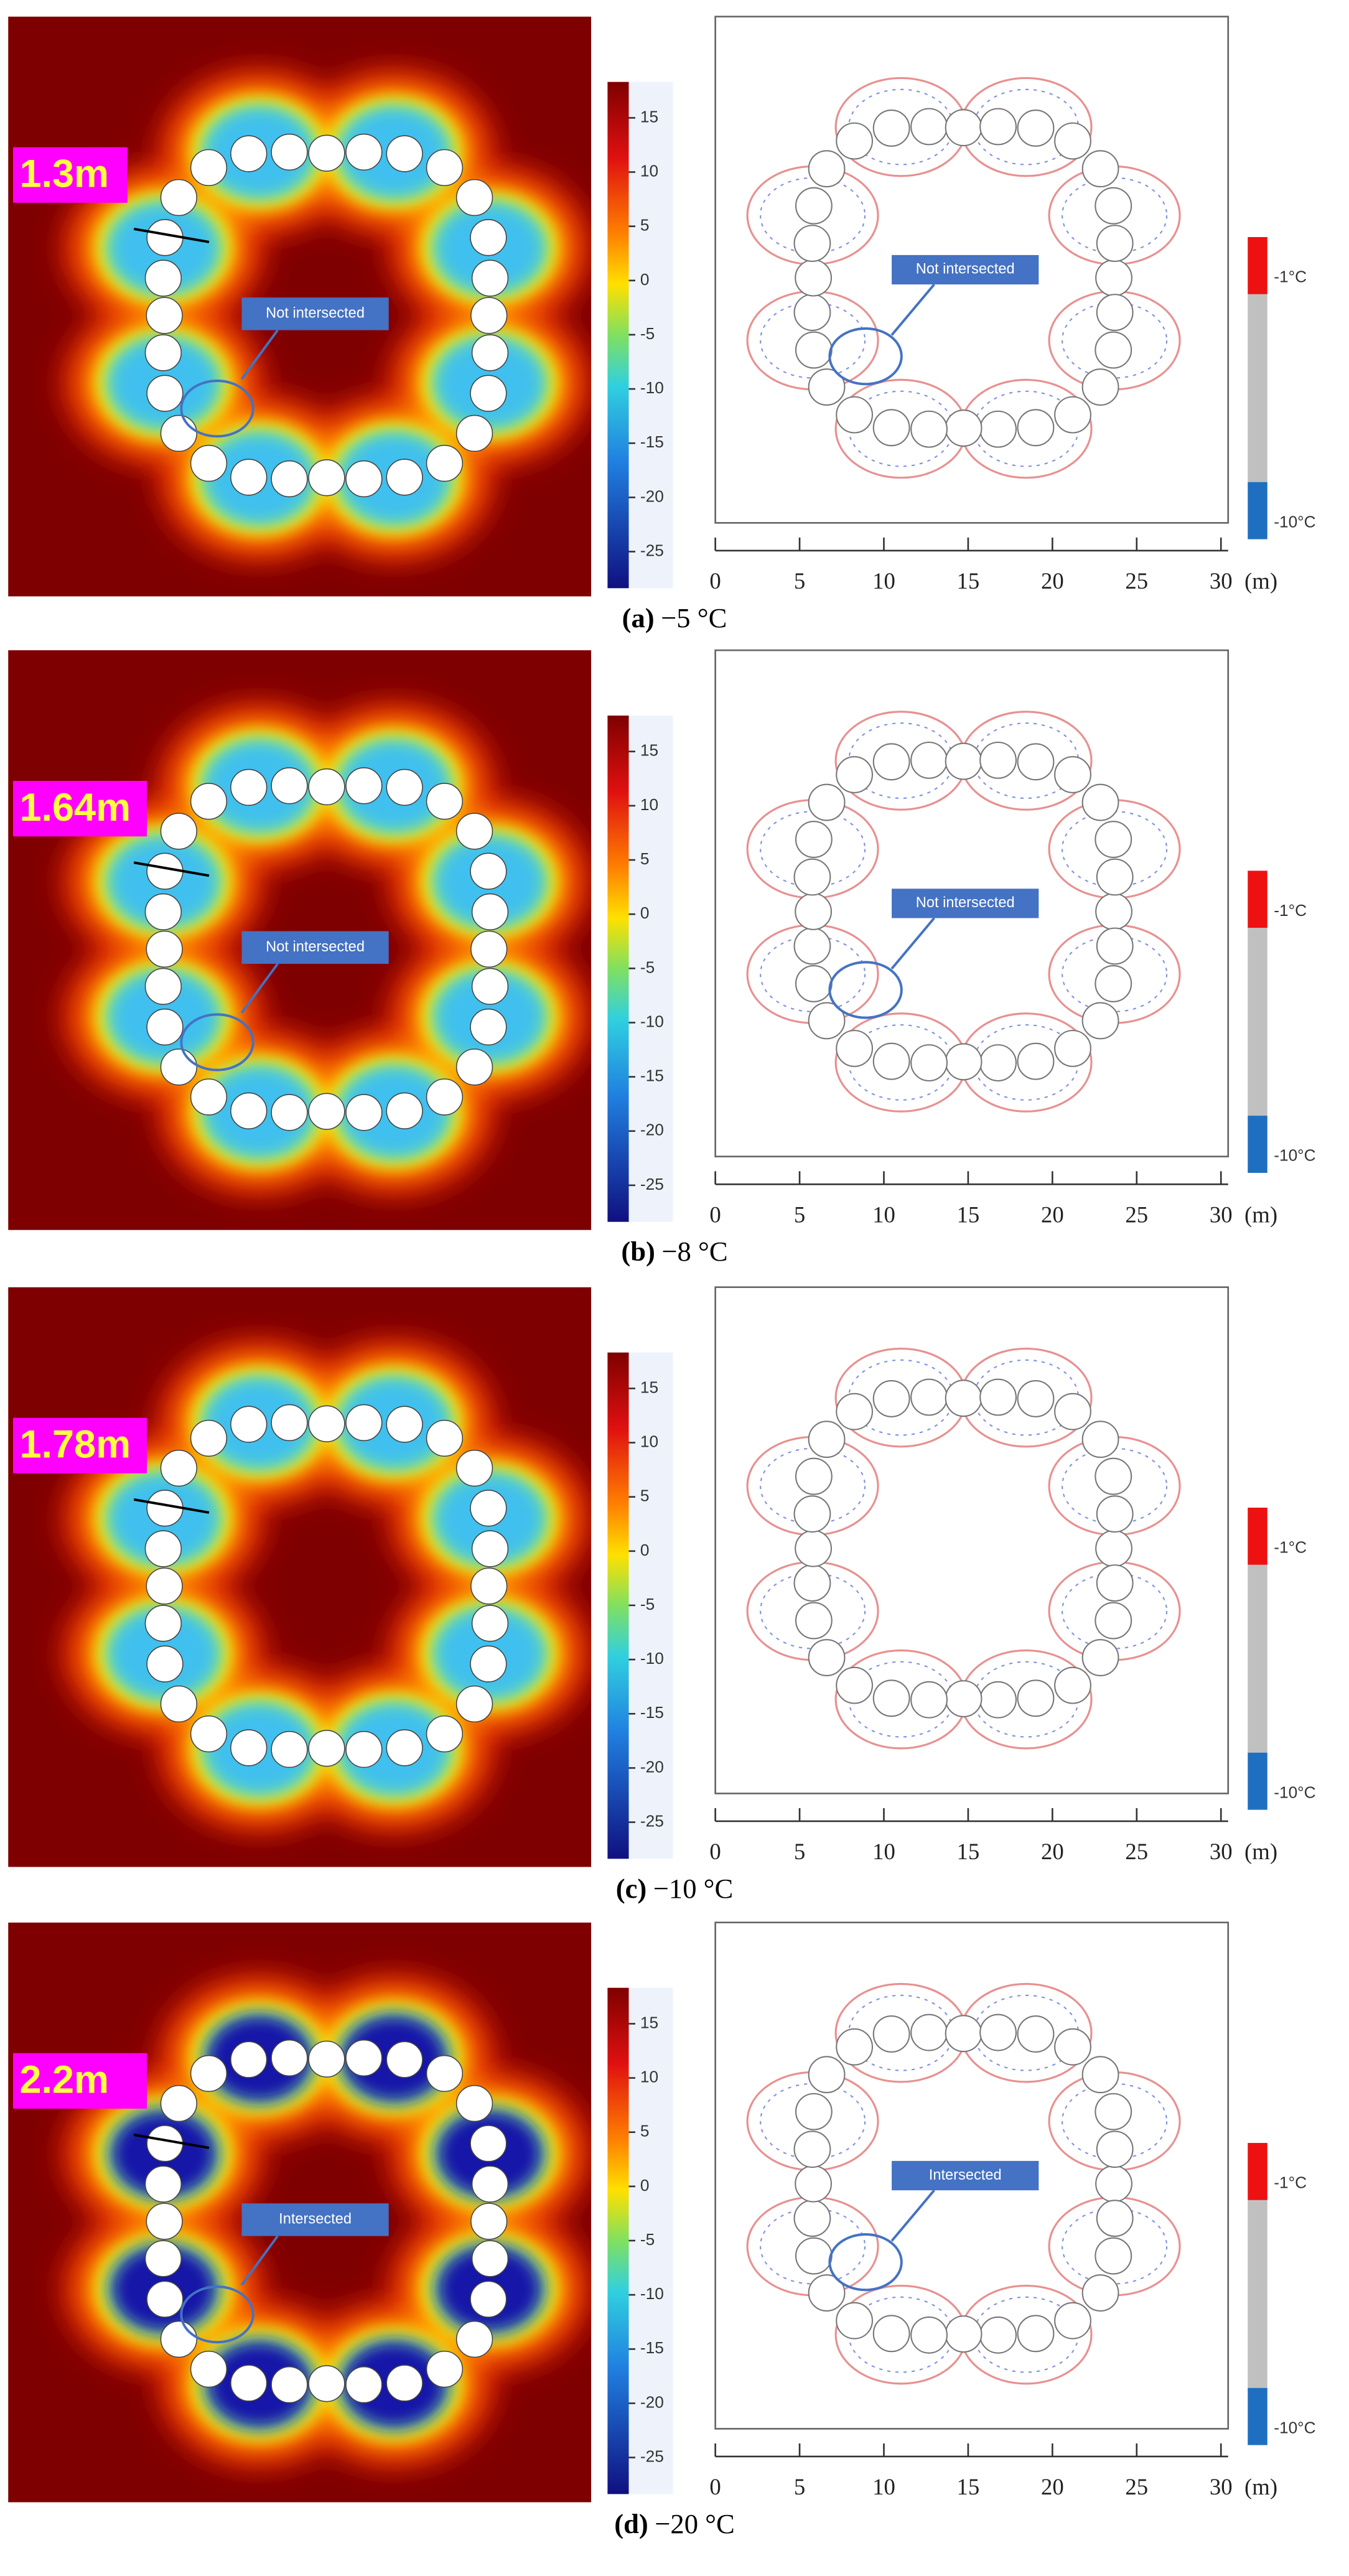 This screenshot has height=2576, width=1349. I want to click on thickness-label: 1.3m, so click(64, 174).